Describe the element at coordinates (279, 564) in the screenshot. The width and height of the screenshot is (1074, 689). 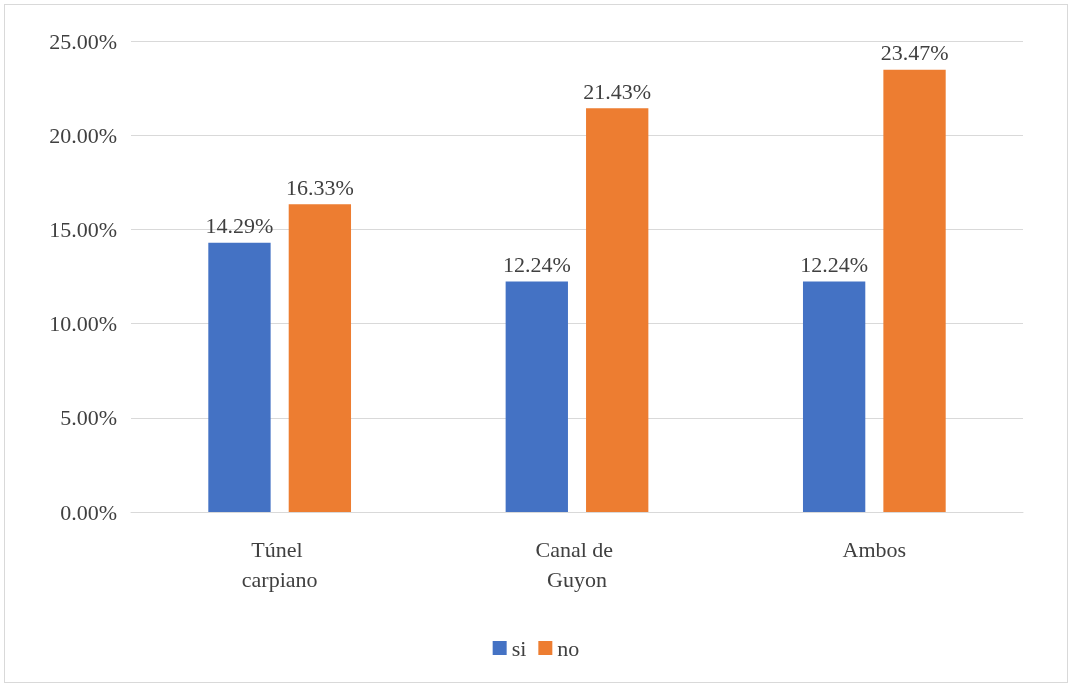
I see `x-tick-label: Túnel carpiano` at that location.